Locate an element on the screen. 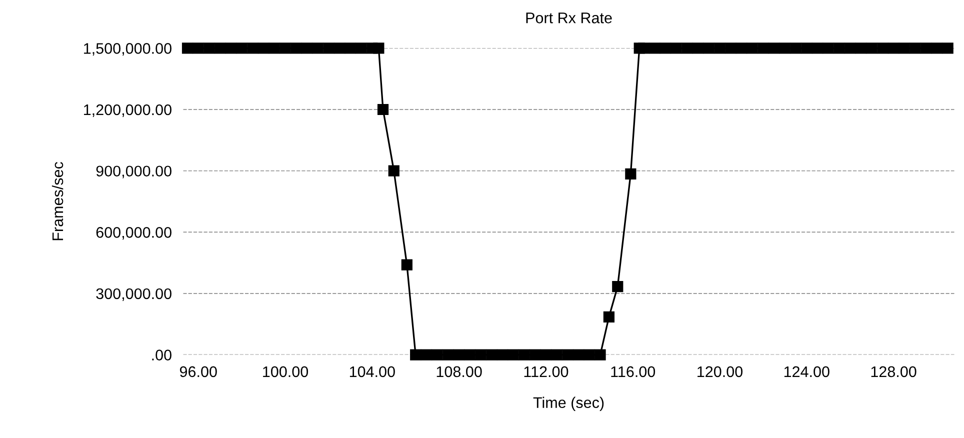 The width and height of the screenshot is (964, 438). chart-title: Port Rx Rate is located at coordinates (569, 18).